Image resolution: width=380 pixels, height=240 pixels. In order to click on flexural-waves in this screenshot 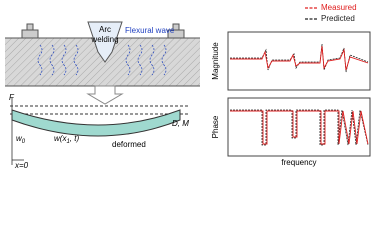, I will do `click(102, 60)`.